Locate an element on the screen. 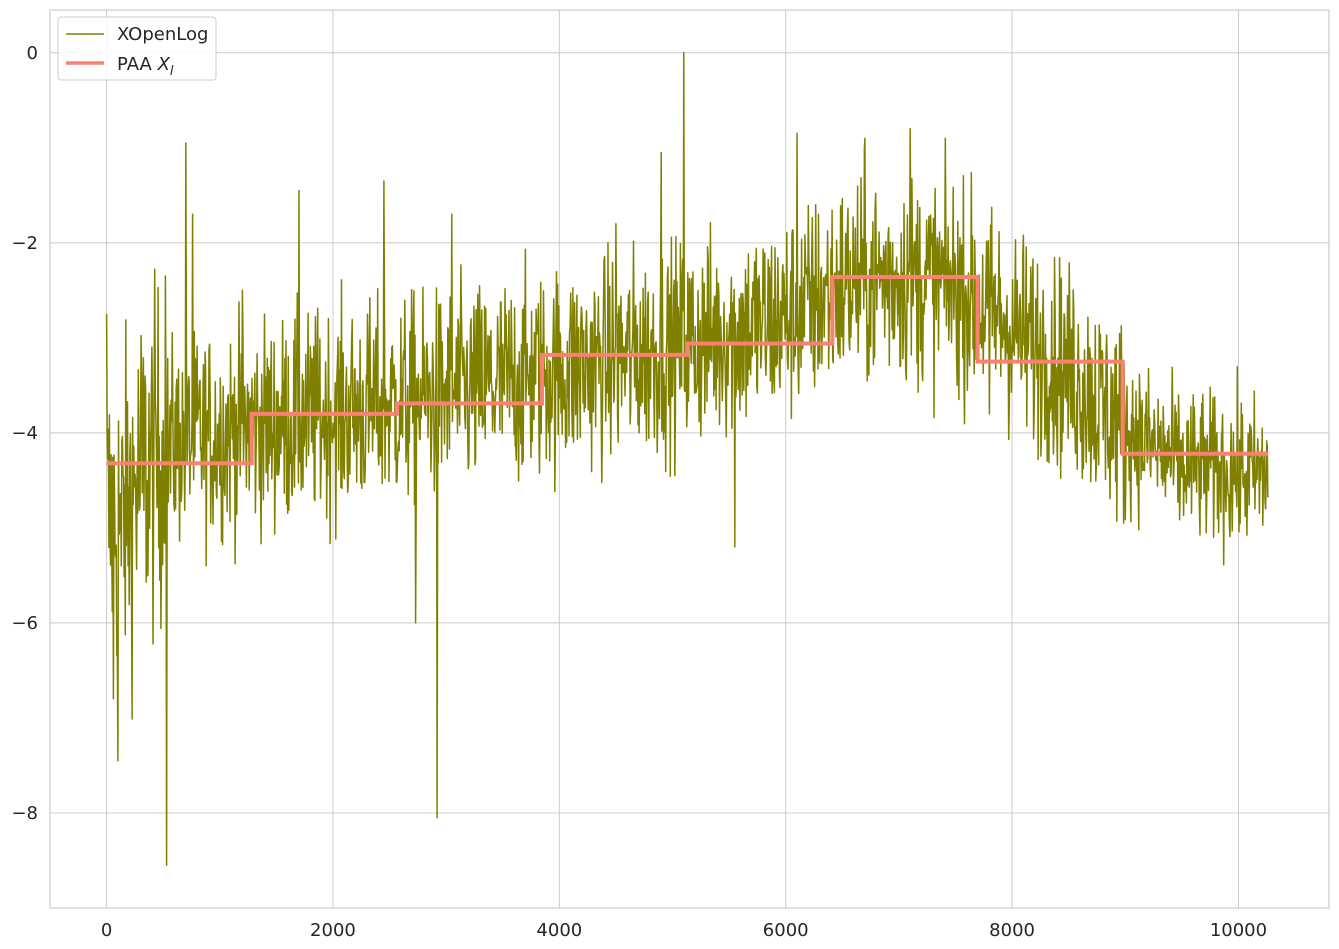  y-tick-label: −8 is located at coordinates (24, 813).